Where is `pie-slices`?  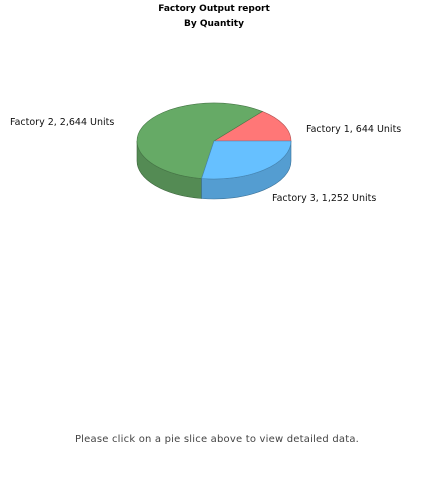 pie-slices is located at coordinates (214, 151).